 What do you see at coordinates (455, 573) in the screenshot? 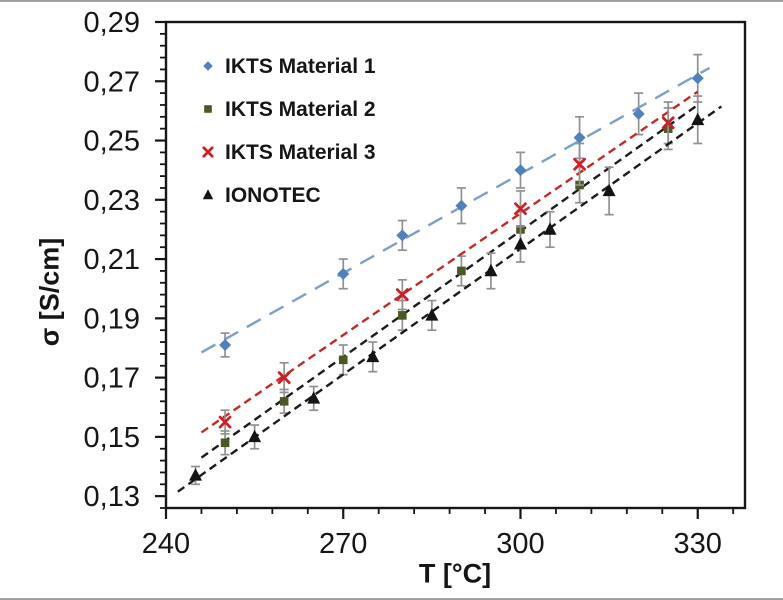
I see `x-axis-title: T [°C]` at bounding box center [455, 573].